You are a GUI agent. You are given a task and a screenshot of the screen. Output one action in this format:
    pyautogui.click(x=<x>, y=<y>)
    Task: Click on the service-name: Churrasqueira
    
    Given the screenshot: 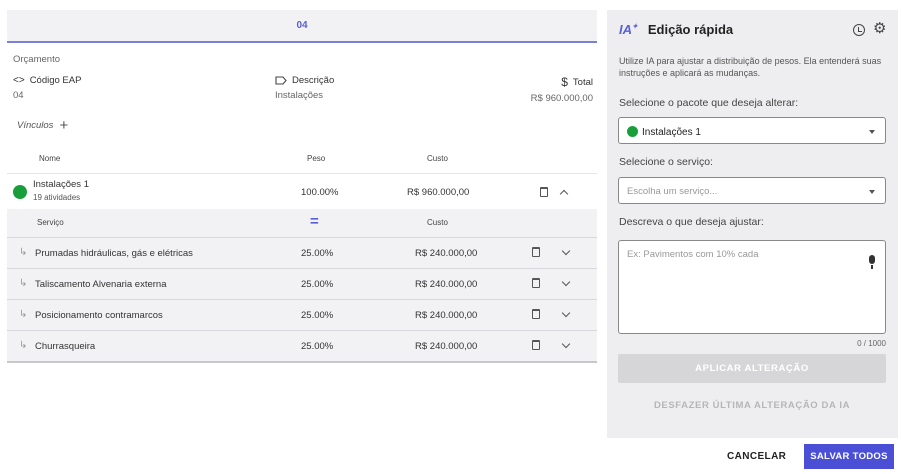 What is the action you would take?
    pyautogui.click(x=65, y=346)
    